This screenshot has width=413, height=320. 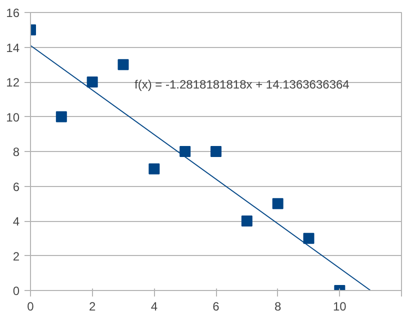 What do you see at coordinates (339, 307) in the screenshot?
I see `x-tick-label: 10` at bounding box center [339, 307].